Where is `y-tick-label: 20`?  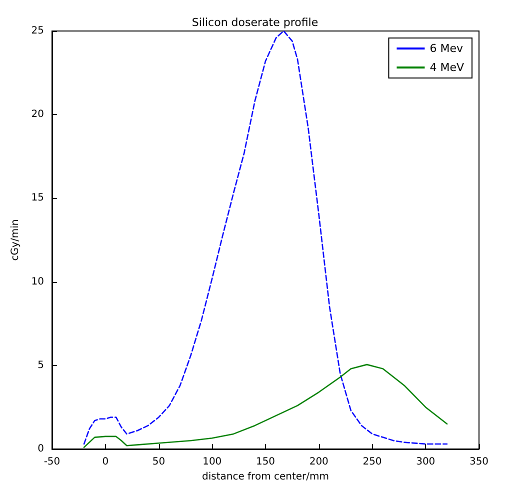
y-tick-label: 20 is located at coordinates (37, 114).